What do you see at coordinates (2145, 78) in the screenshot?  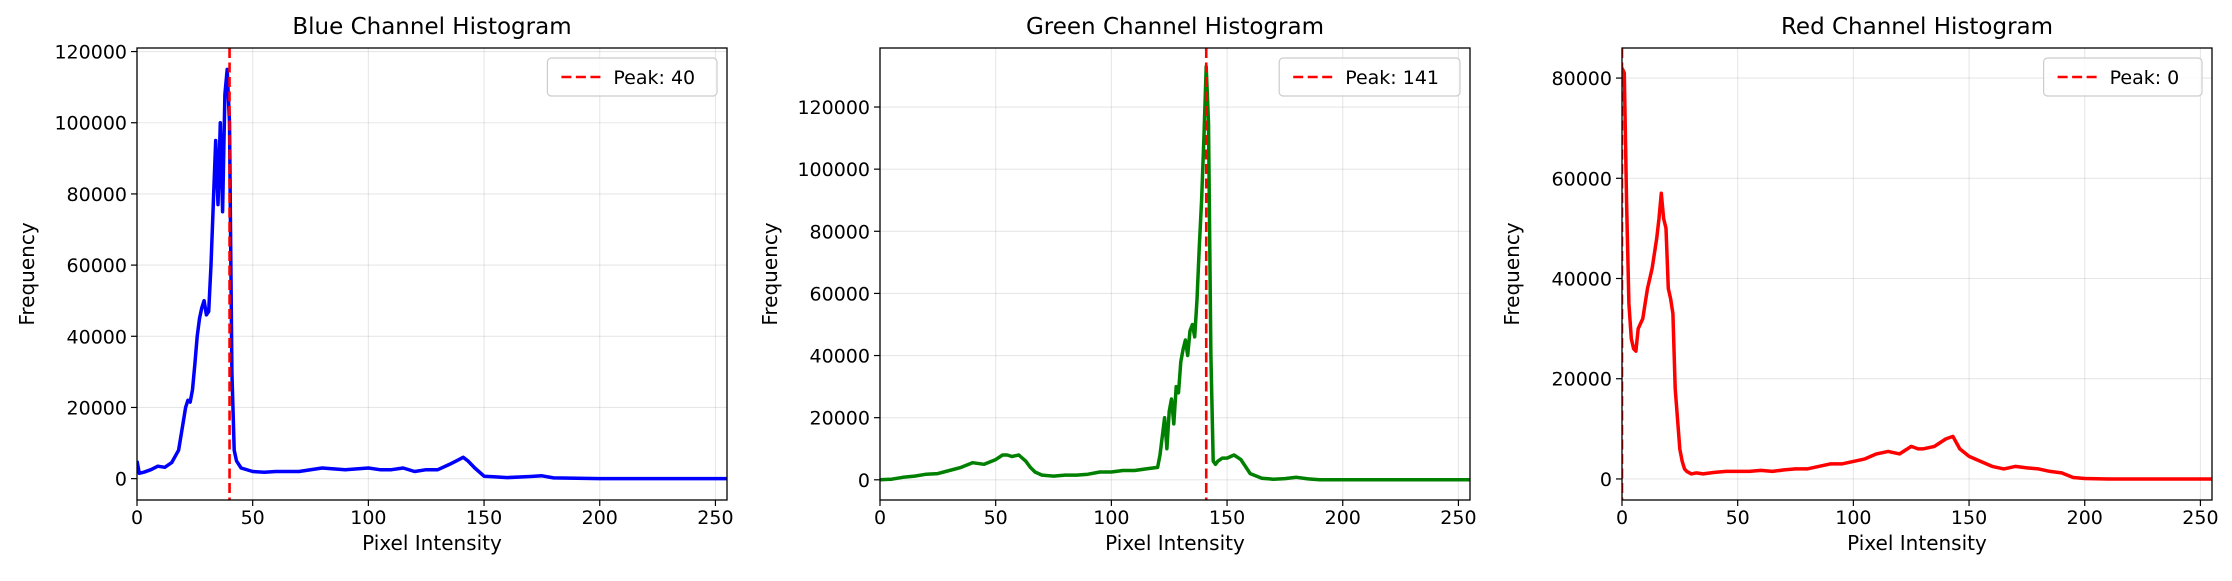 I see `legend-label: Peak: 0` at bounding box center [2145, 78].